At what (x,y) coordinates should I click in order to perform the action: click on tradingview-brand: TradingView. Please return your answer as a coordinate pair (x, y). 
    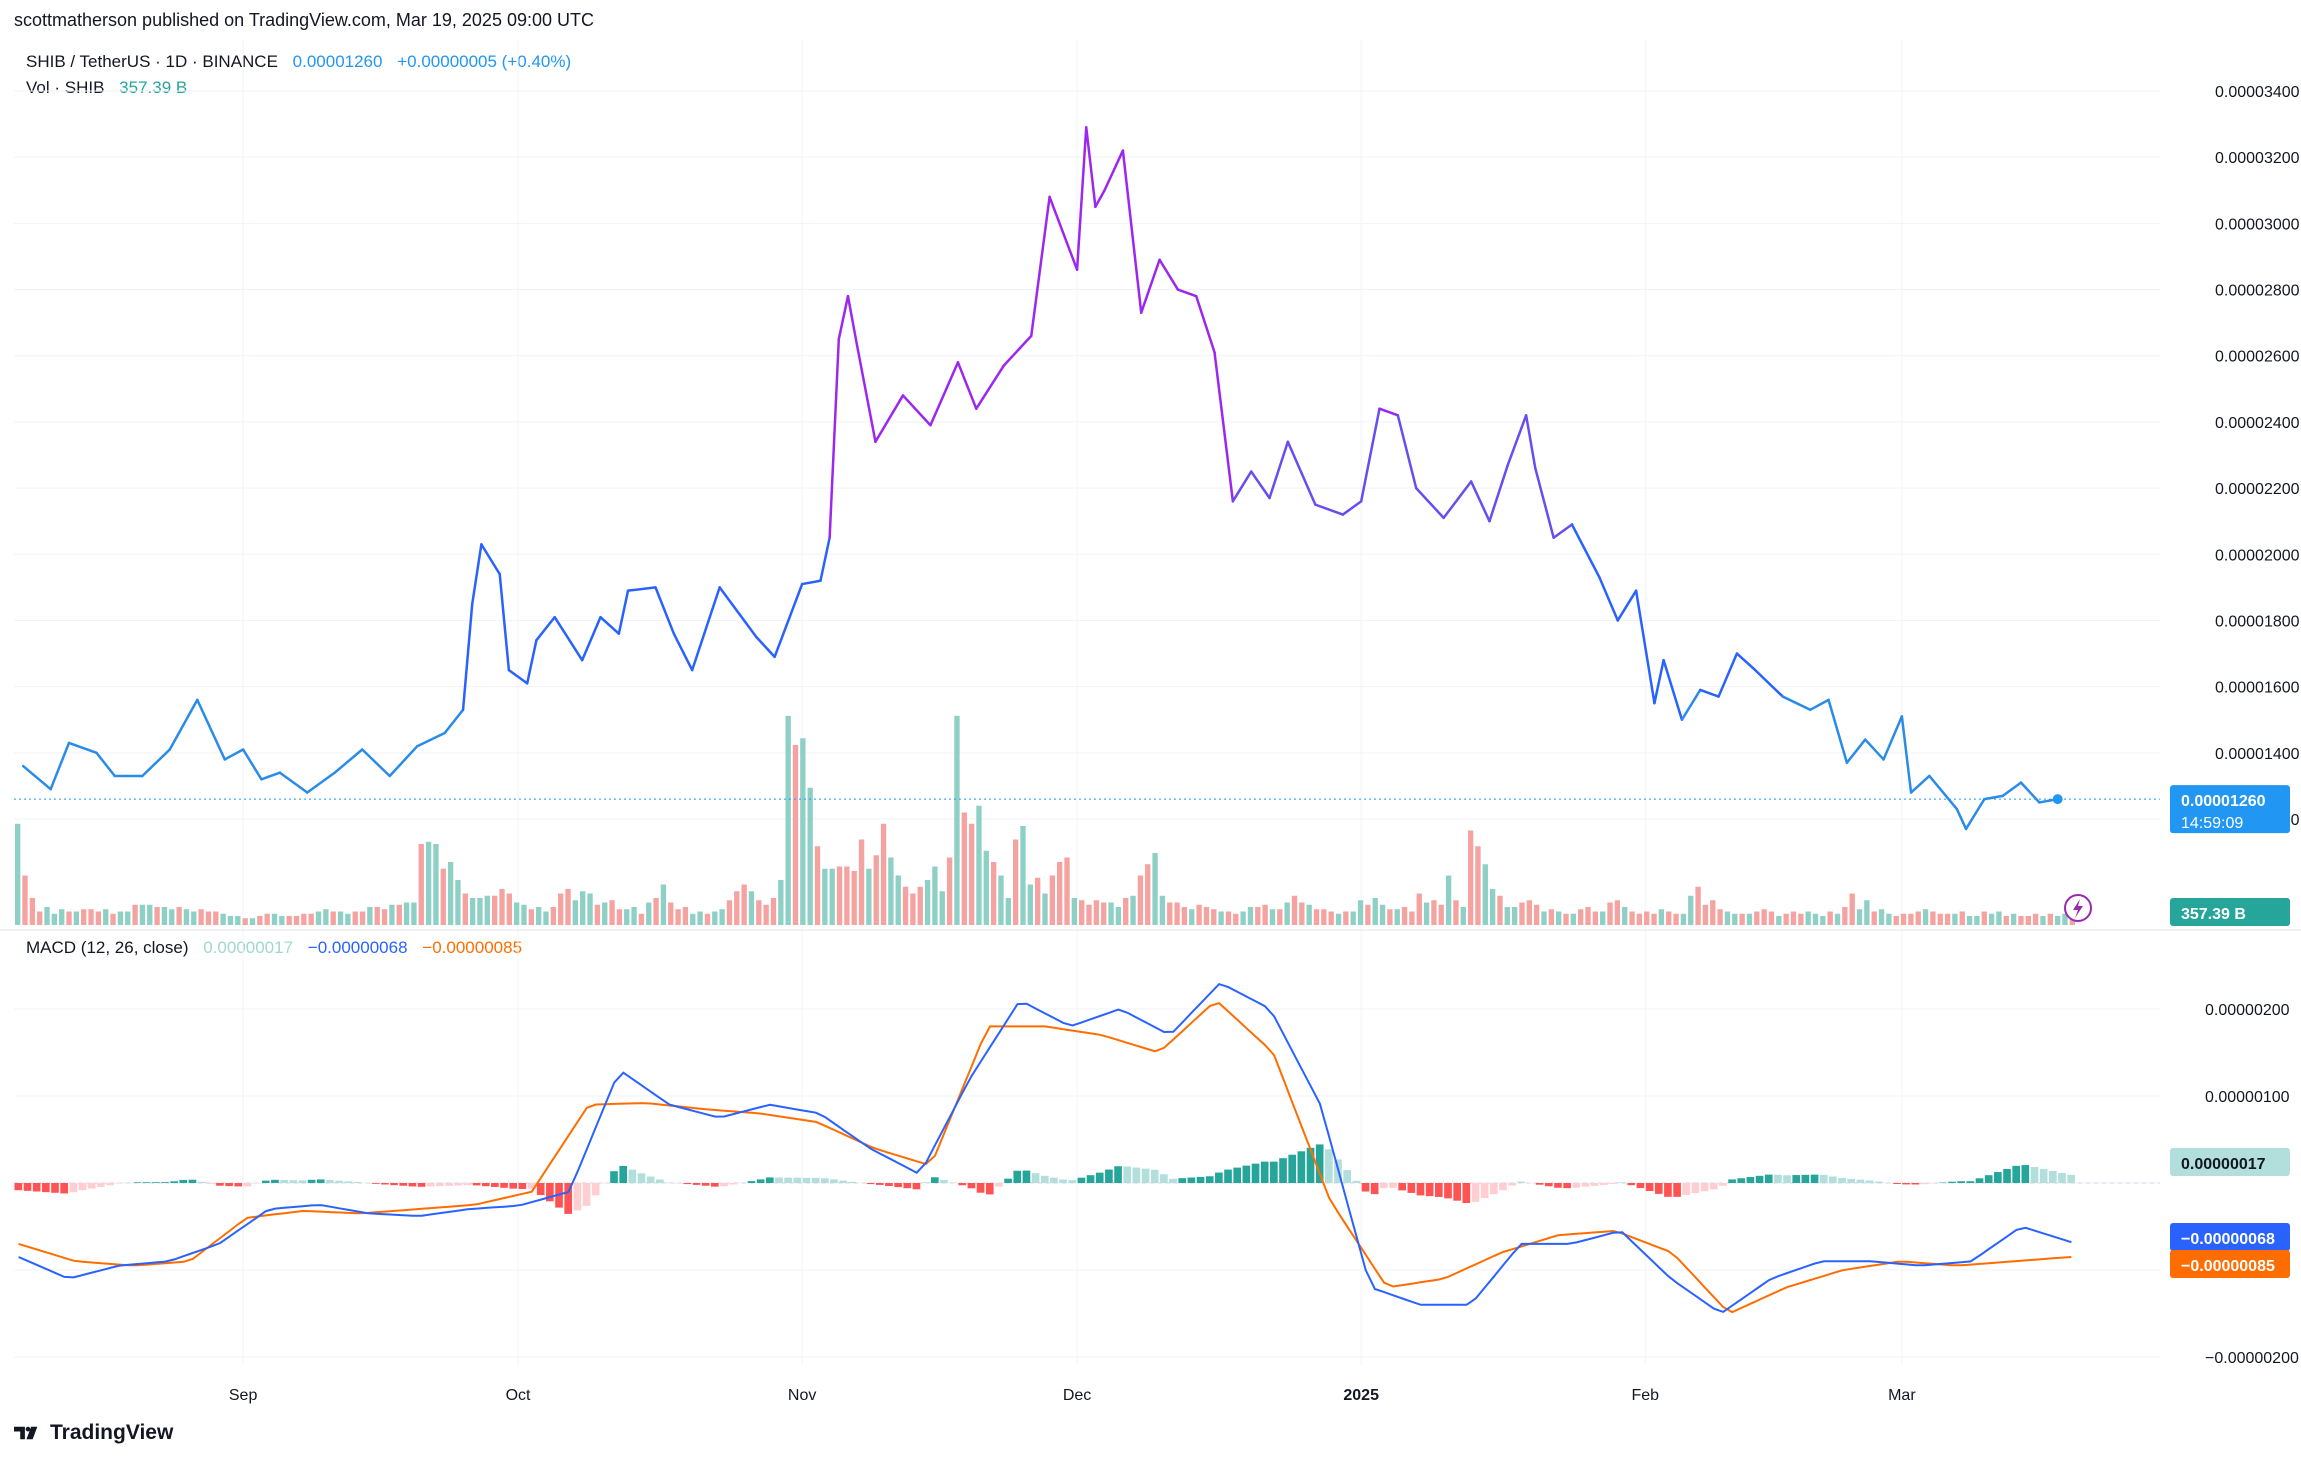
    Looking at the image, I should click on (93, 1433).